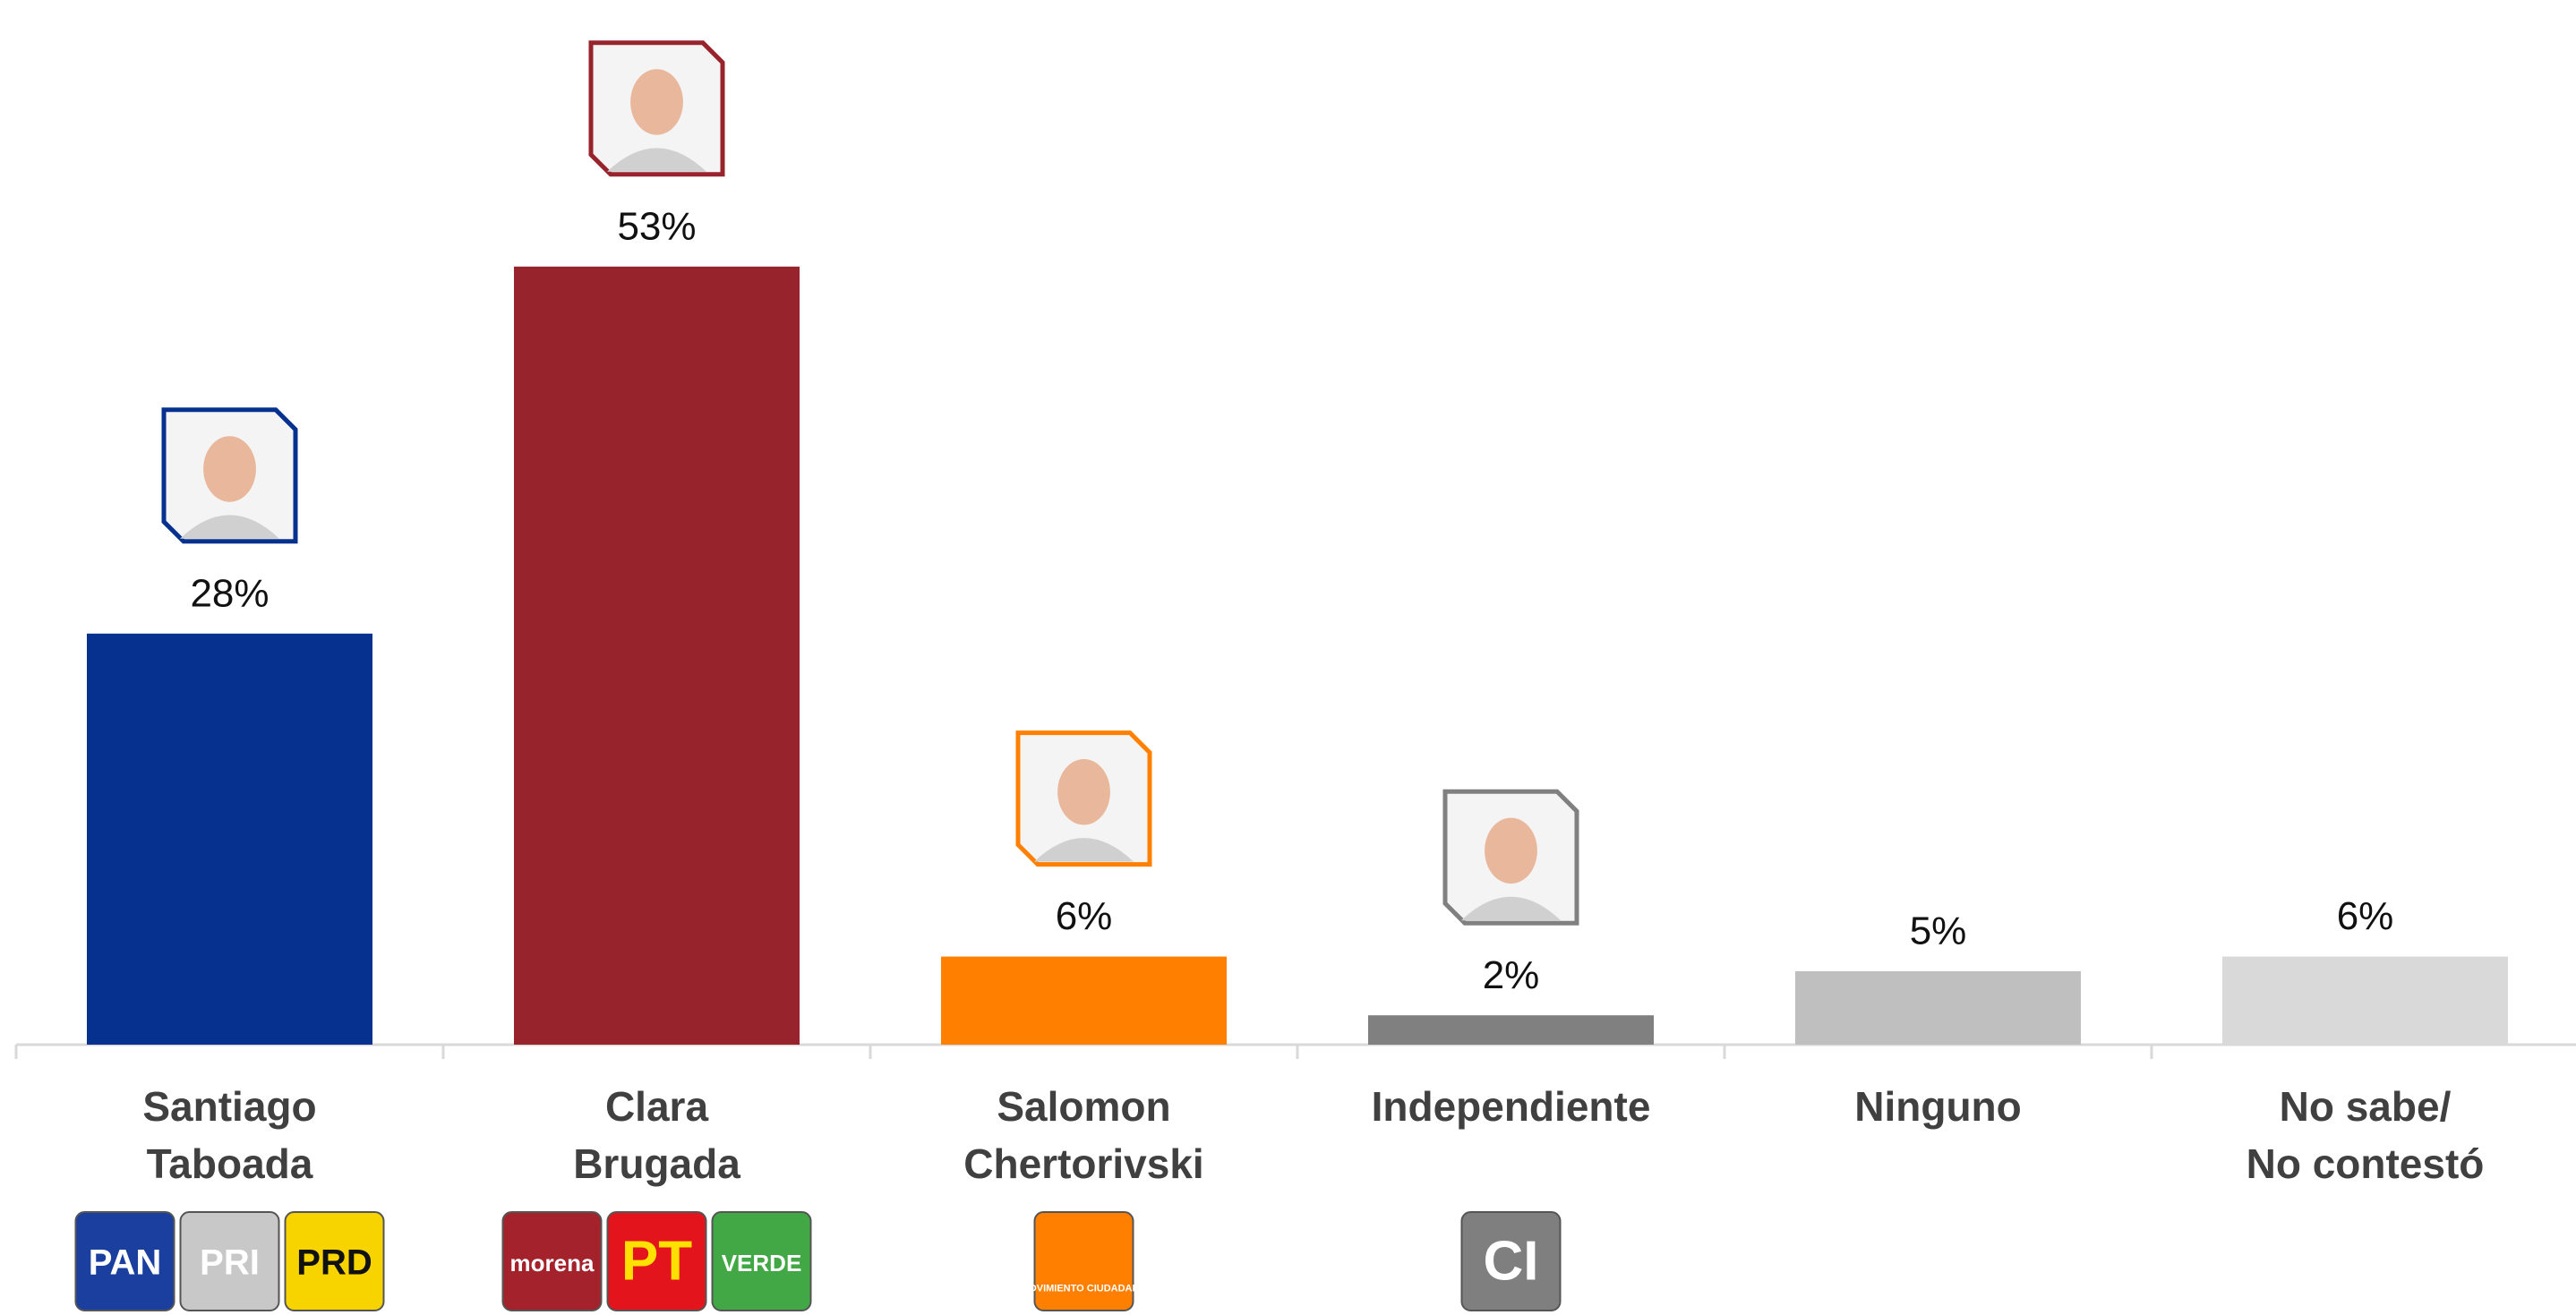  I want to click on party-logo-text: PT, so click(656, 1261).